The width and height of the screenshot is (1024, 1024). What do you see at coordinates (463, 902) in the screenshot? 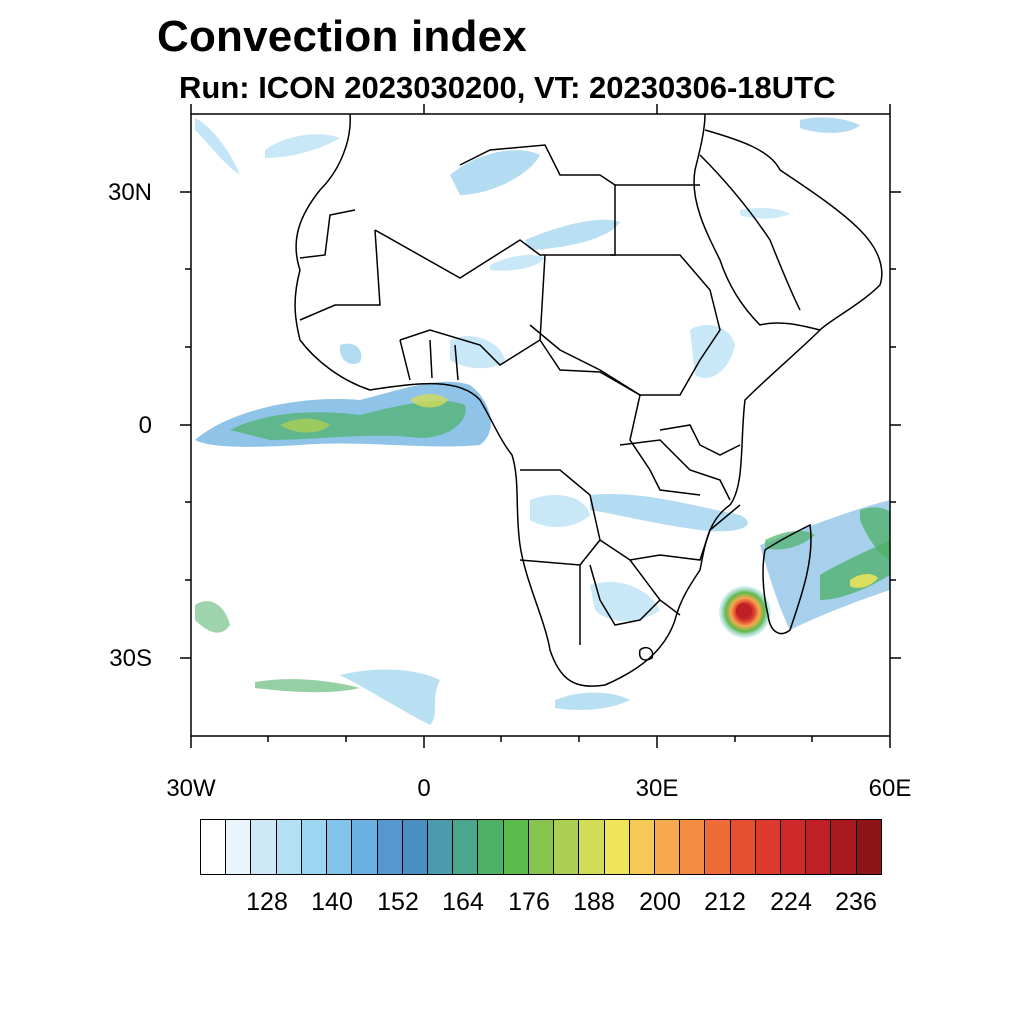
I see `colorbar-label-164: 164` at bounding box center [463, 902].